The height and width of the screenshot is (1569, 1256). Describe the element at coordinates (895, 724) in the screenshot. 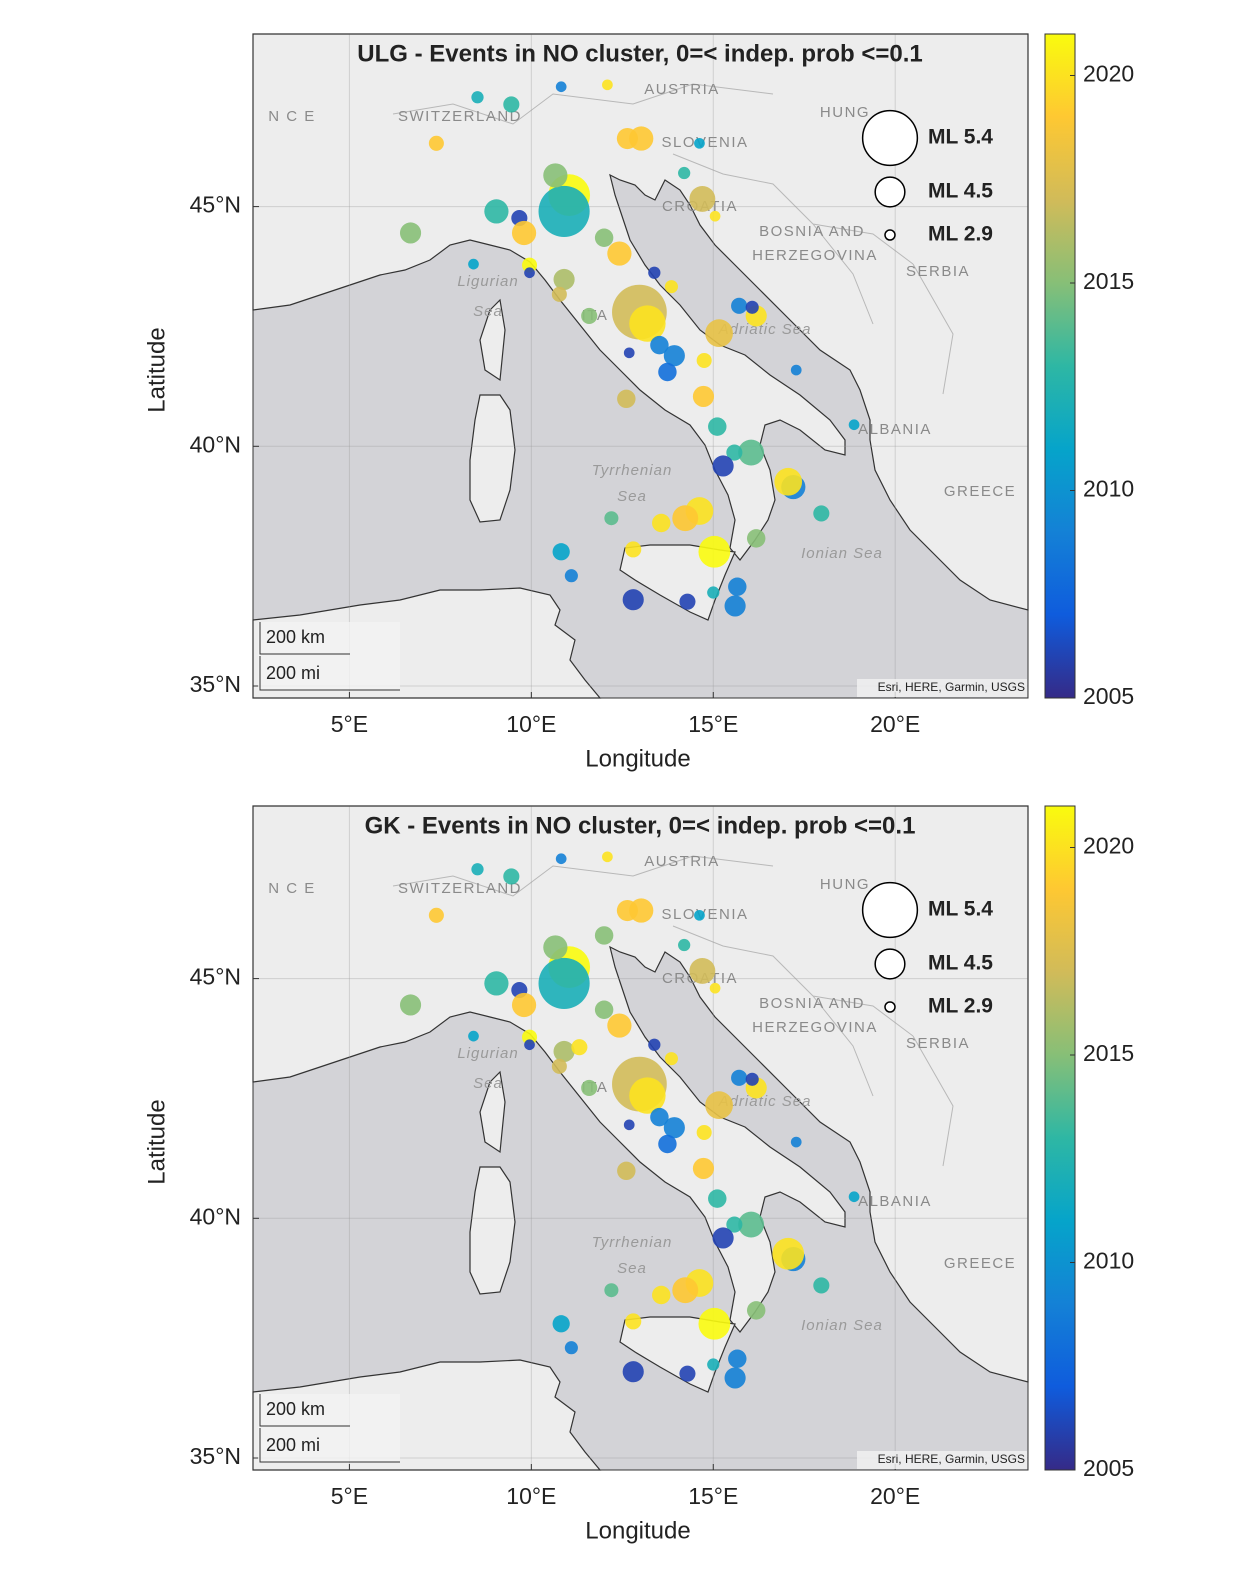

I see `x-tick-label: 20°E` at that location.